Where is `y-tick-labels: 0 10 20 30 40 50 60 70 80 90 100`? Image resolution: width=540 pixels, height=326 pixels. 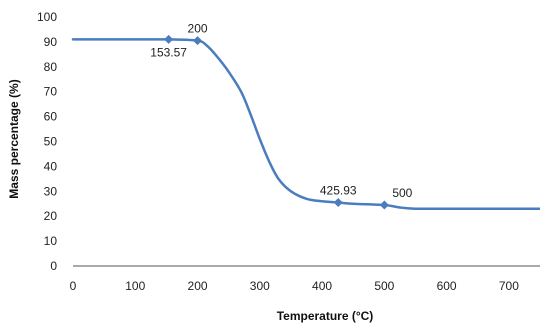
y-tick-labels: 0 10 20 30 40 50 60 70 80 90 100 is located at coordinates (47, 141).